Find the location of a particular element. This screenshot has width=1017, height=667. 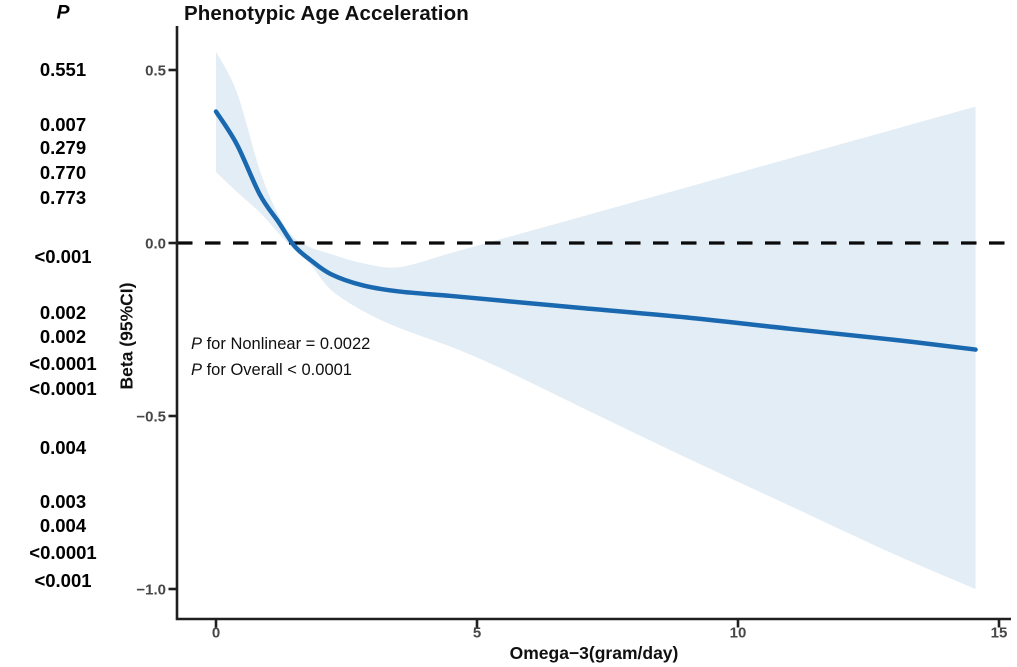

x-tick-label: 5 is located at coordinates (477, 633).